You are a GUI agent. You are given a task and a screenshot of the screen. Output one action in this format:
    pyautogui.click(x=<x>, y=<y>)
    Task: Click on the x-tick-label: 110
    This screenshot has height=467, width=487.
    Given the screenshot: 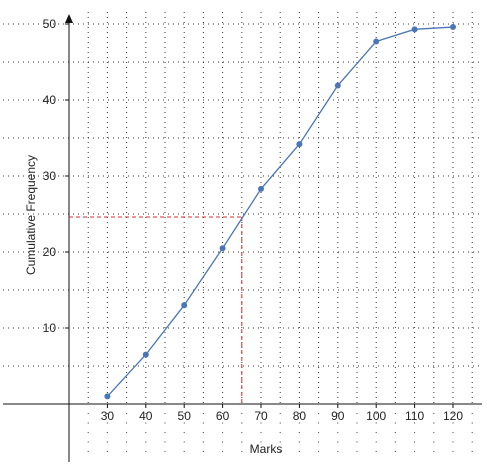 What is the action you would take?
    pyautogui.click(x=414, y=416)
    